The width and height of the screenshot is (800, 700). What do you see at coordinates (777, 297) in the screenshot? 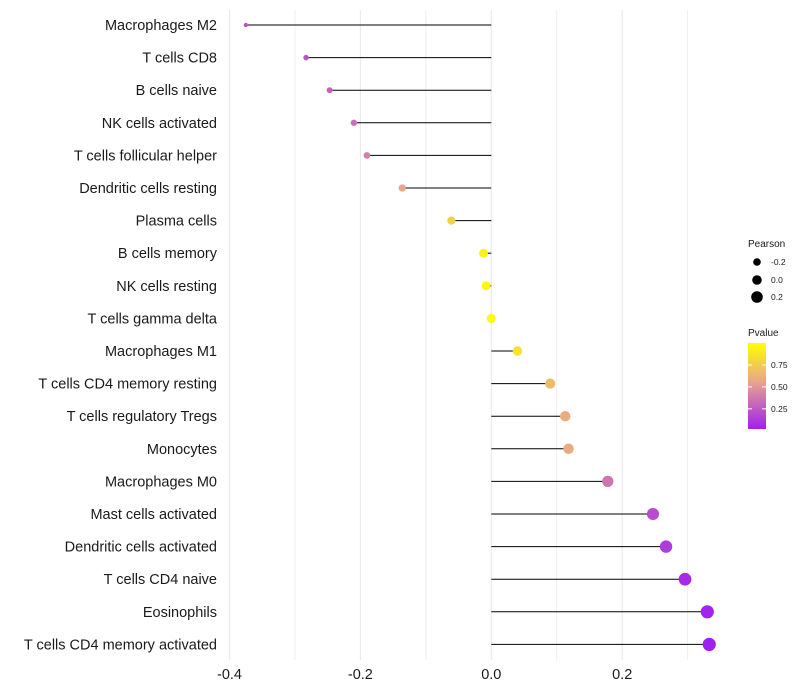
I see `size-legend-label: 0.2` at bounding box center [777, 297].